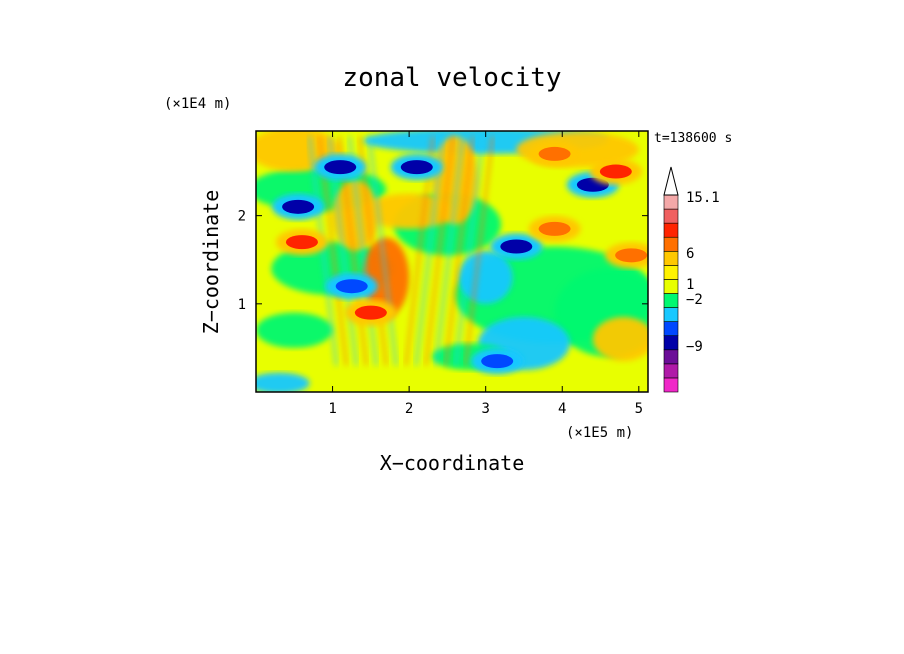 The height and width of the screenshot is (654, 904). Describe the element at coordinates (197, 104) in the screenshot. I see `y-unit-label: (×1E4 m)` at that location.